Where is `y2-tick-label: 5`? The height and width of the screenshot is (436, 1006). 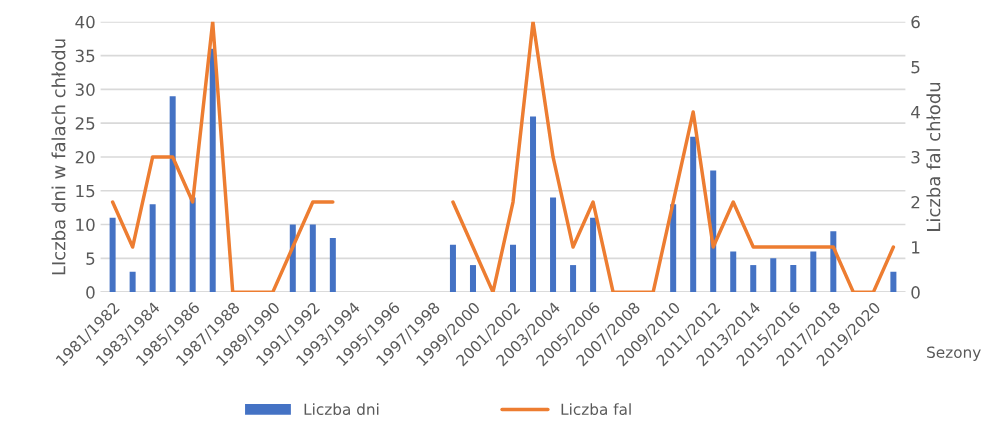
y2-tick-label: 5 is located at coordinates (915, 67).